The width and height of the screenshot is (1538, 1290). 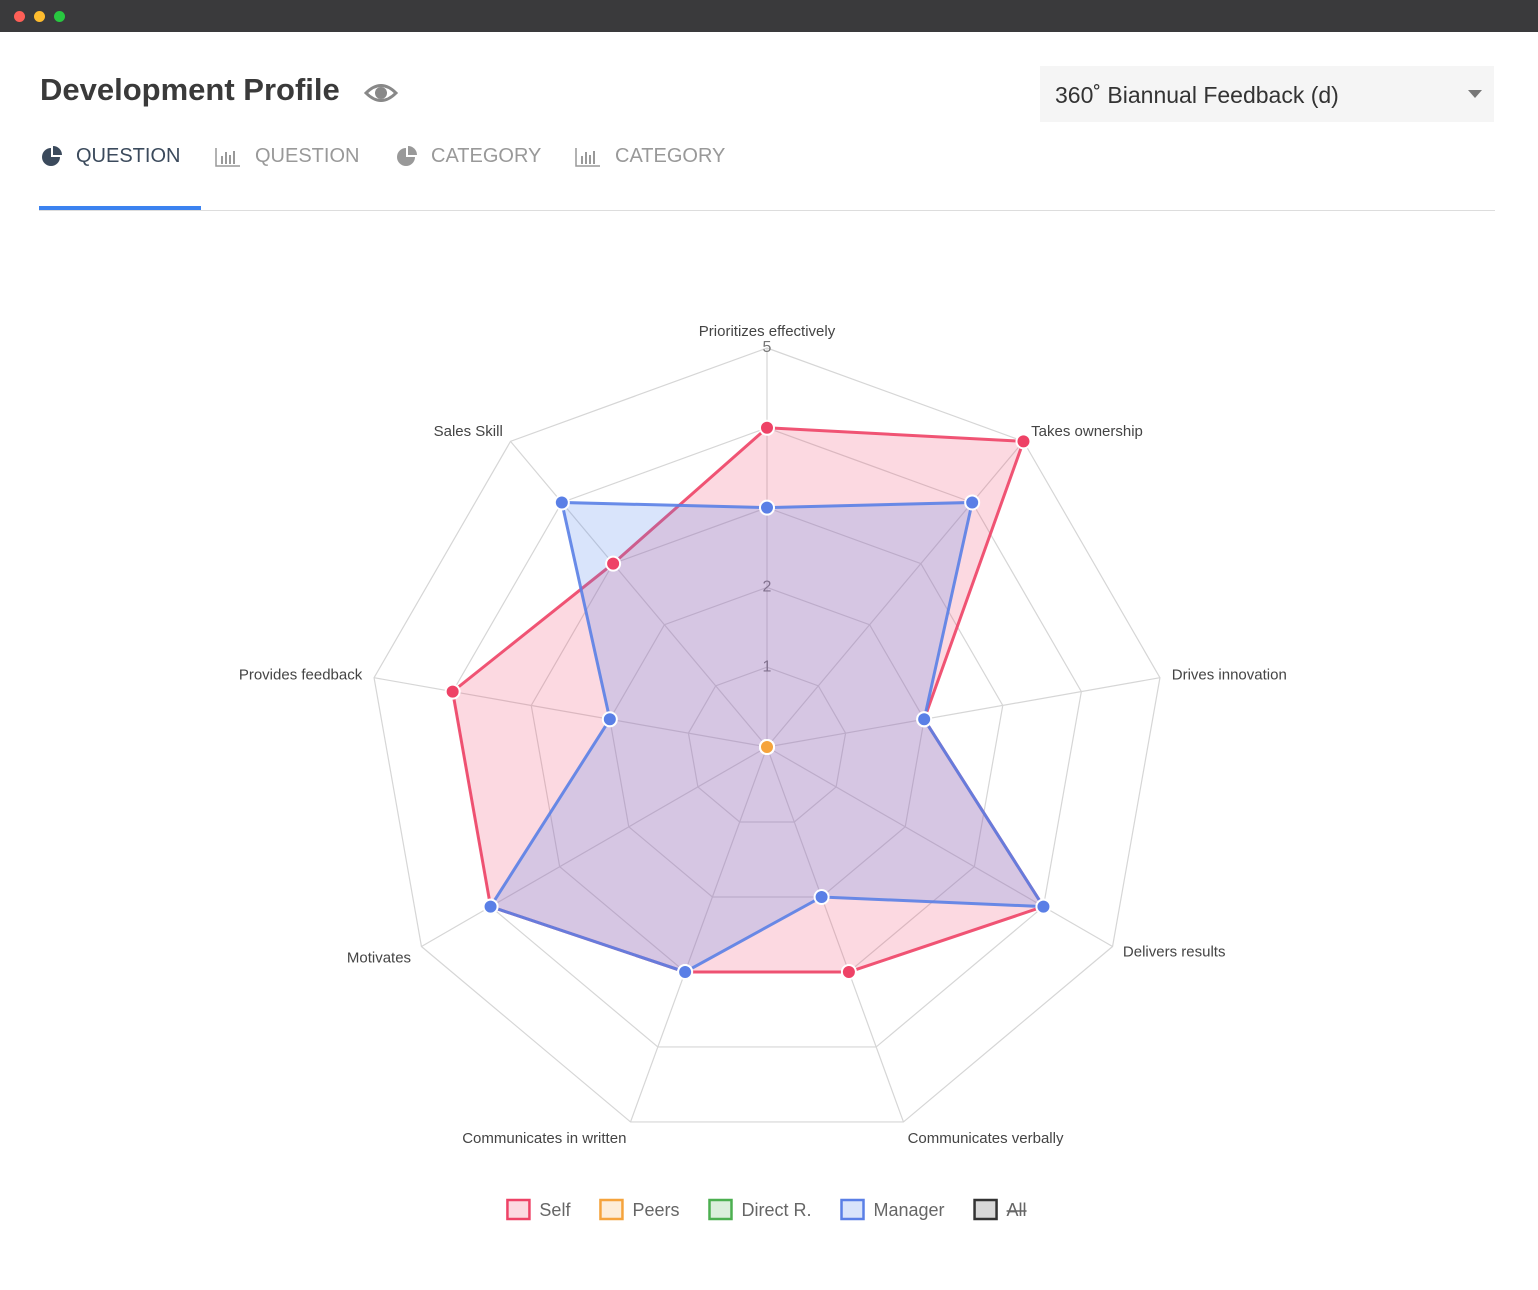 I want to click on axis-label: Delivers results, so click(x=1174, y=951).